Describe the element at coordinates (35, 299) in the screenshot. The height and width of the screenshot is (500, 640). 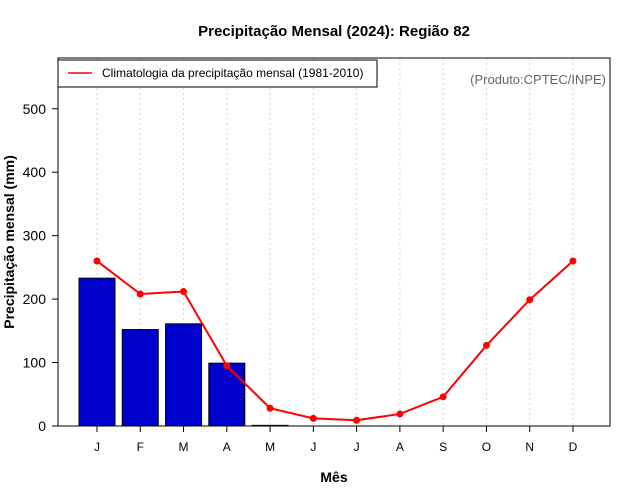
I see `y-tick-label-2: 200` at that location.